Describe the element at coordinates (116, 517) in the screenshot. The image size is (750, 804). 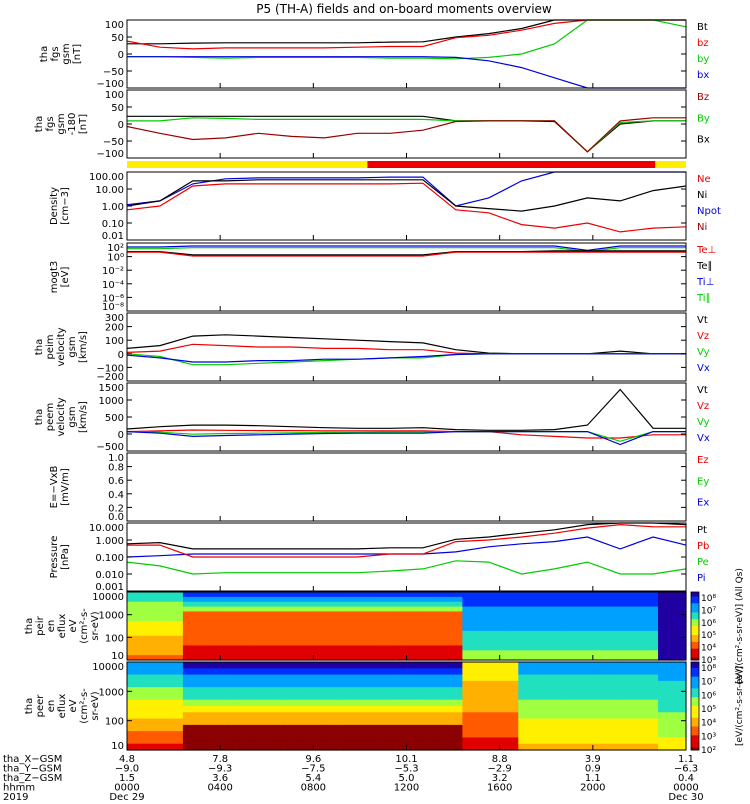
I see `y-tick-label: 0.0` at that location.